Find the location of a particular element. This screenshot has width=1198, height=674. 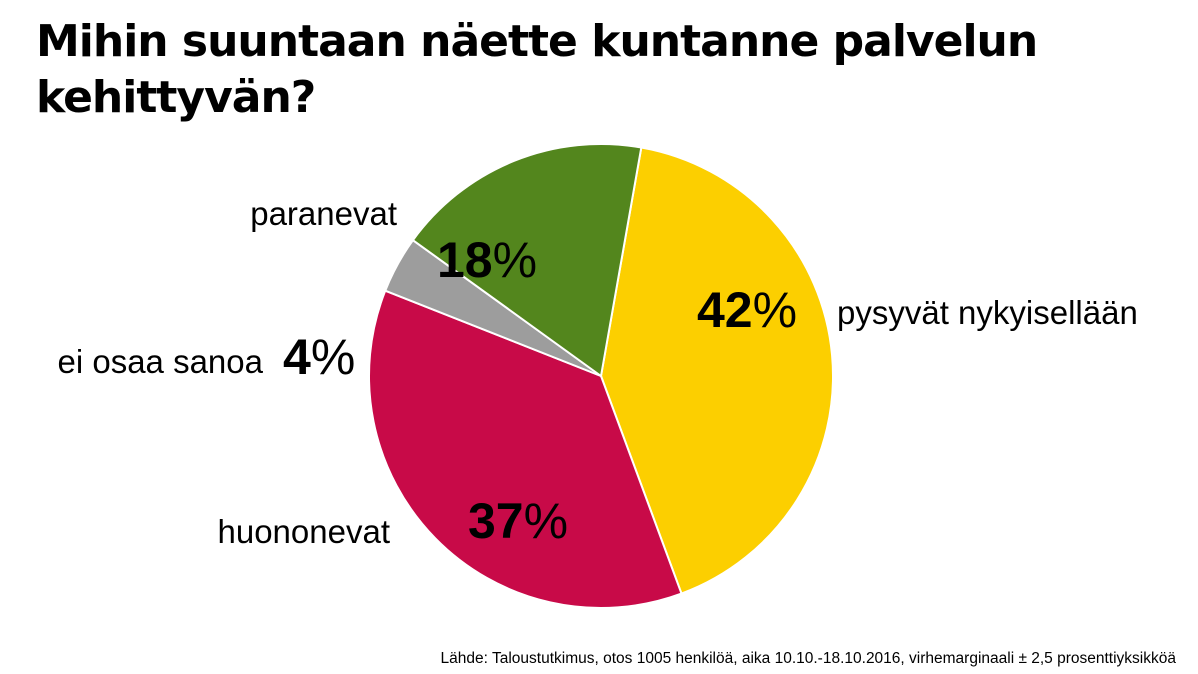

category-label-paranevat: paranevat is located at coordinates (323, 213).